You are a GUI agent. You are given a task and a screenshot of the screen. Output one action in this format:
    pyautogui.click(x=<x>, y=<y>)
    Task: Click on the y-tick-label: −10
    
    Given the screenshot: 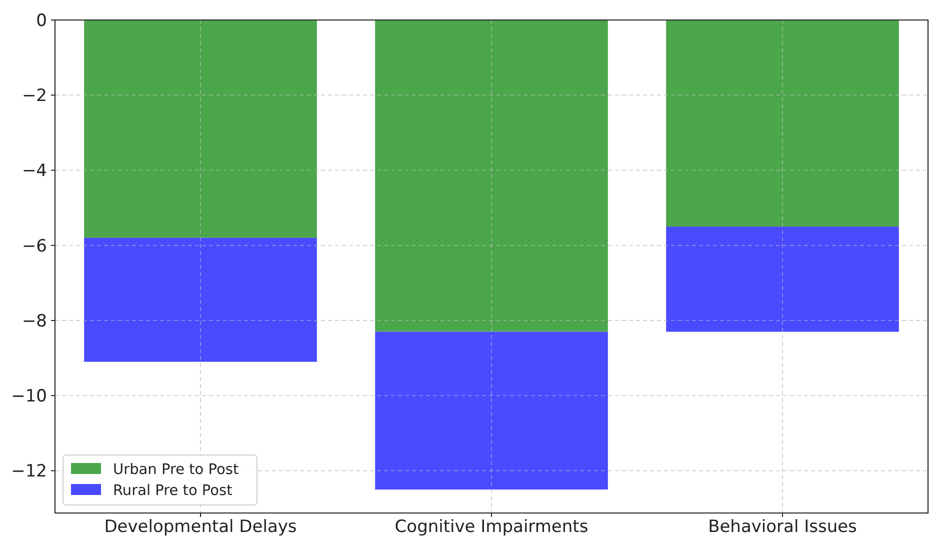 What is the action you would take?
    pyautogui.click(x=29, y=396)
    